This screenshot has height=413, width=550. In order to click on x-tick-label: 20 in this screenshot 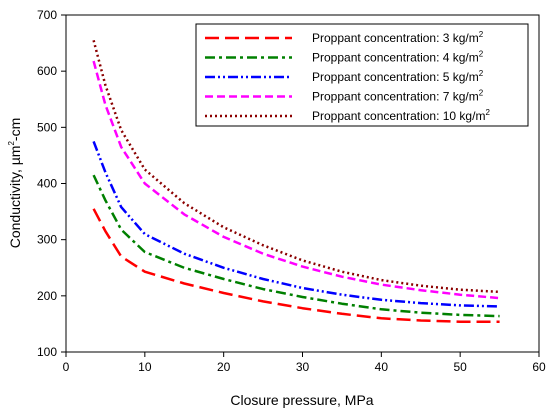, I will do `click(224, 367)`.